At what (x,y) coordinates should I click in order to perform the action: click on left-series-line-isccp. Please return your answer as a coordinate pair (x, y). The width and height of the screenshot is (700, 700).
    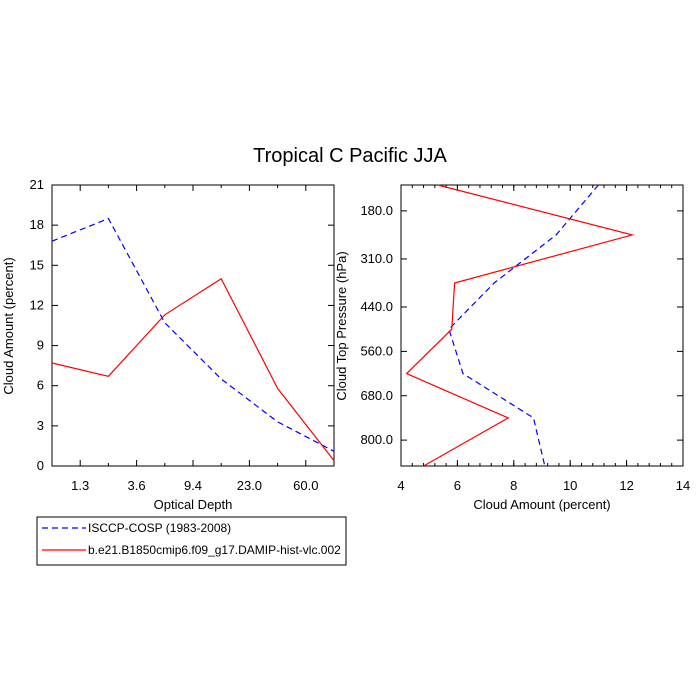
    Looking at the image, I should click on (193, 334).